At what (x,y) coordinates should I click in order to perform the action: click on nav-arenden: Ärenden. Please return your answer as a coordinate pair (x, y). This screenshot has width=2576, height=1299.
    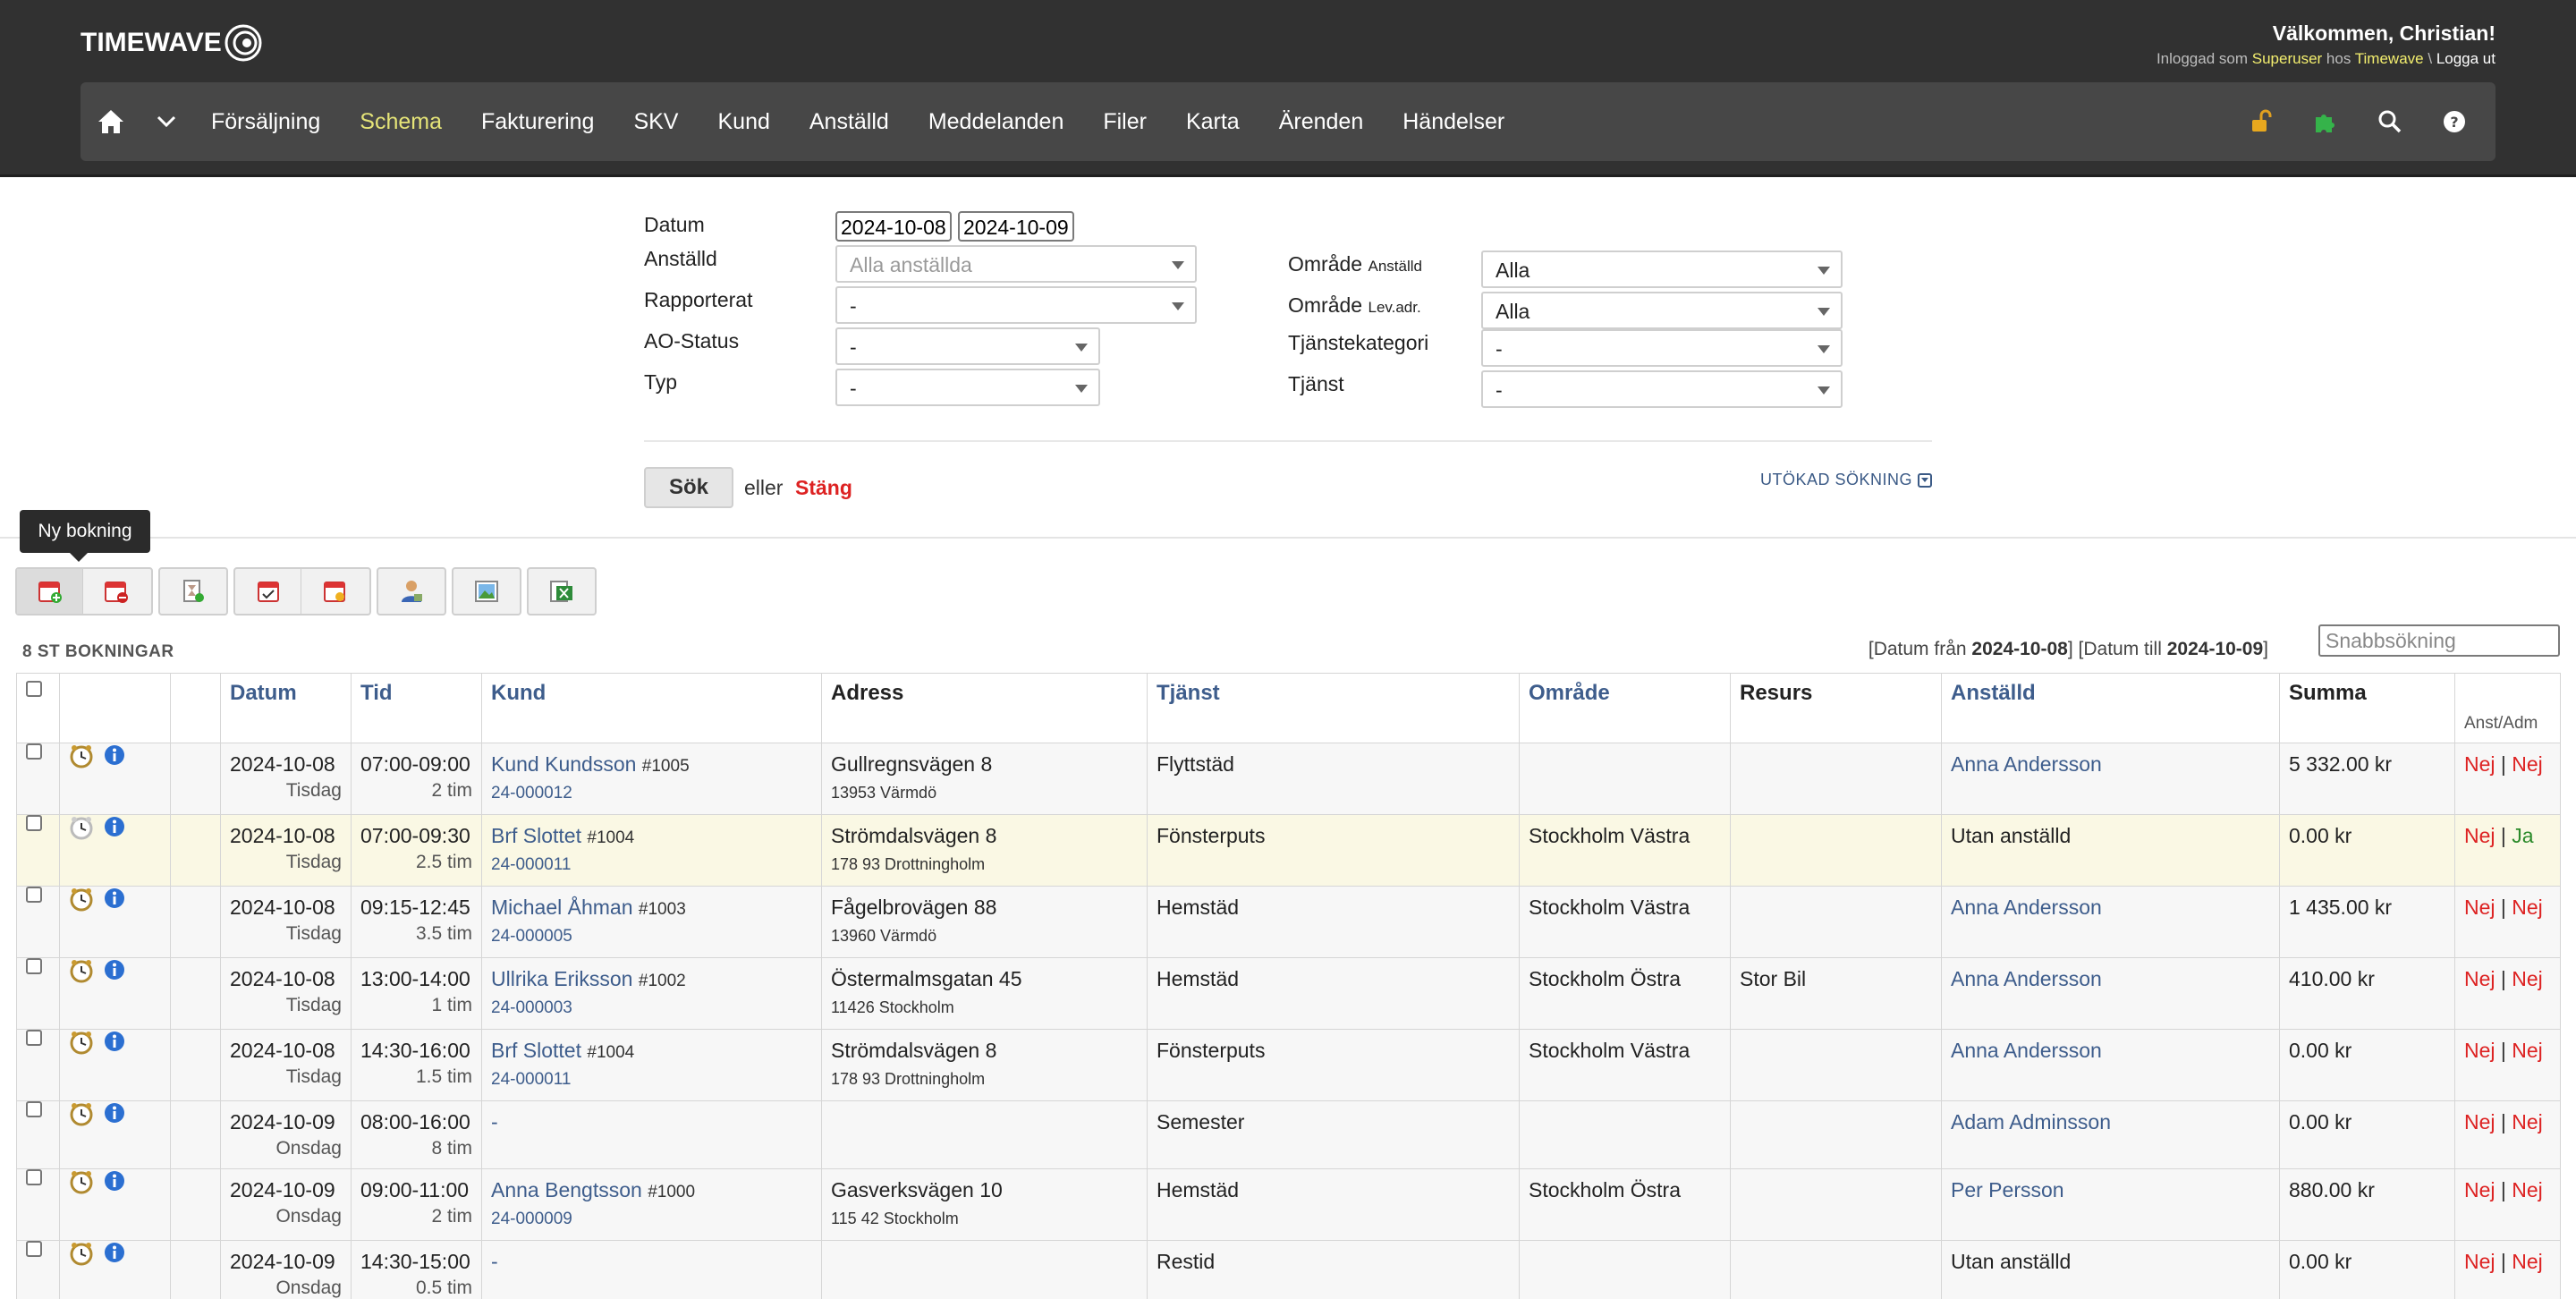
    Looking at the image, I should click on (1321, 121).